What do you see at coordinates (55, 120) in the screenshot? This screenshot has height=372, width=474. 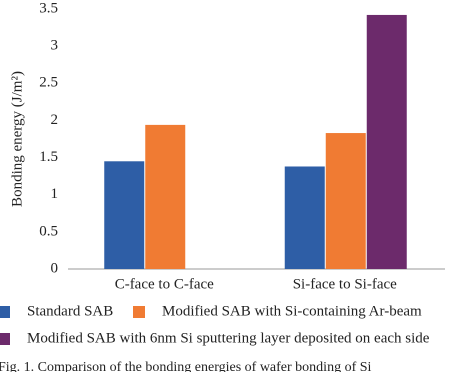 I see `y-tick-label: 2` at bounding box center [55, 120].